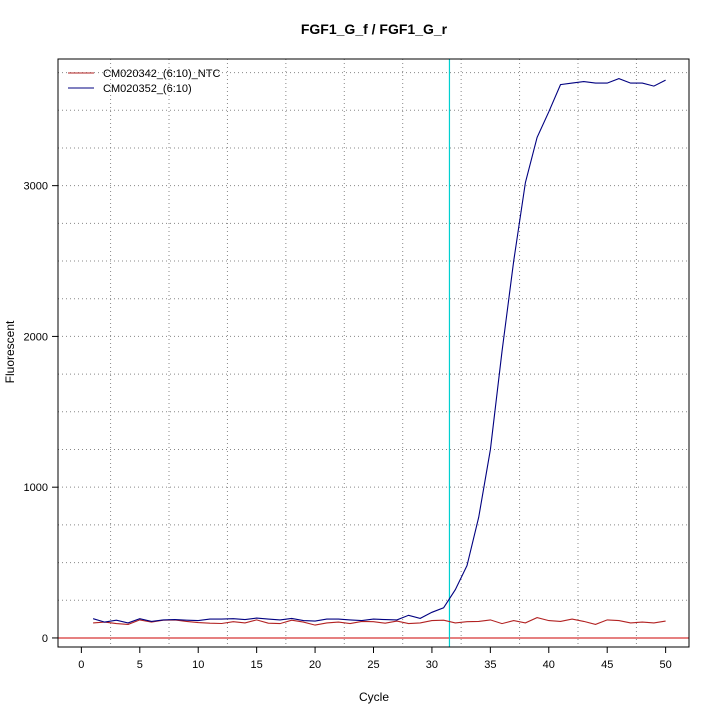  Describe the element at coordinates (666, 665) in the screenshot. I see `x-tick-label: 50` at that location.